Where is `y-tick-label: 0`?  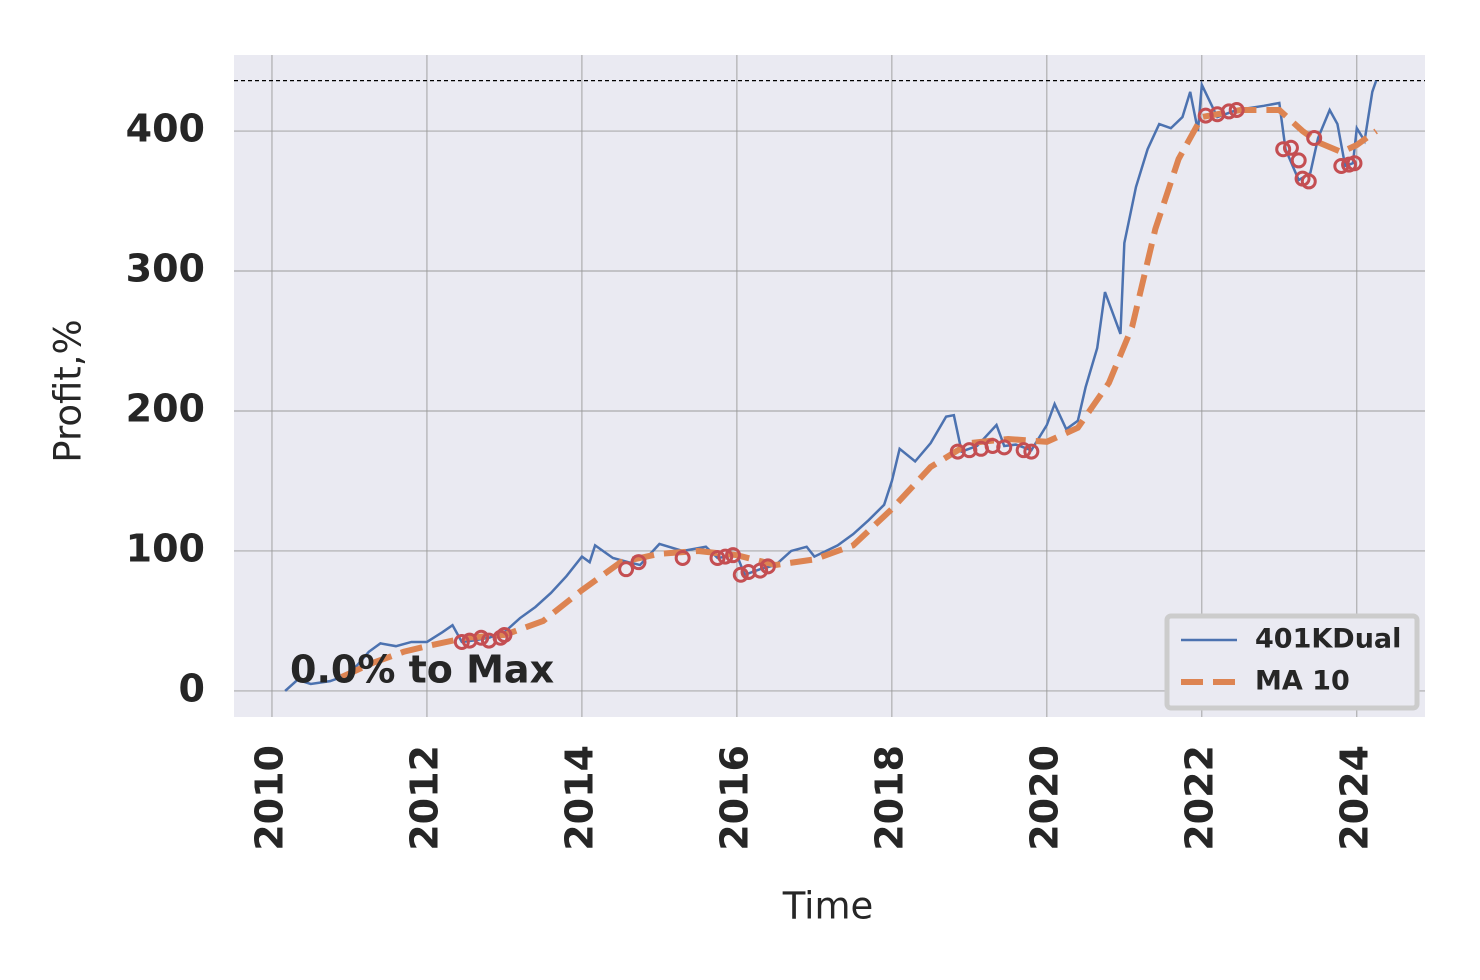
y-tick-label: 0 is located at coordinates (192, 688).